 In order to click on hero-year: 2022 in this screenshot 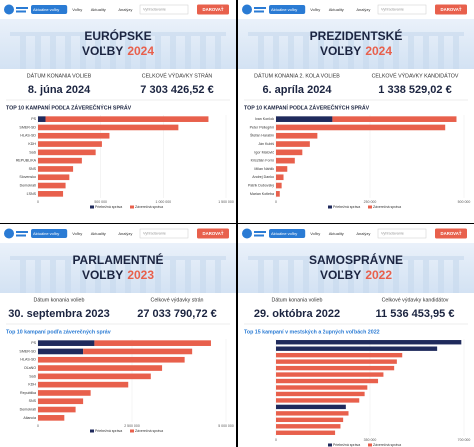, I will do `click(378, 275)`.